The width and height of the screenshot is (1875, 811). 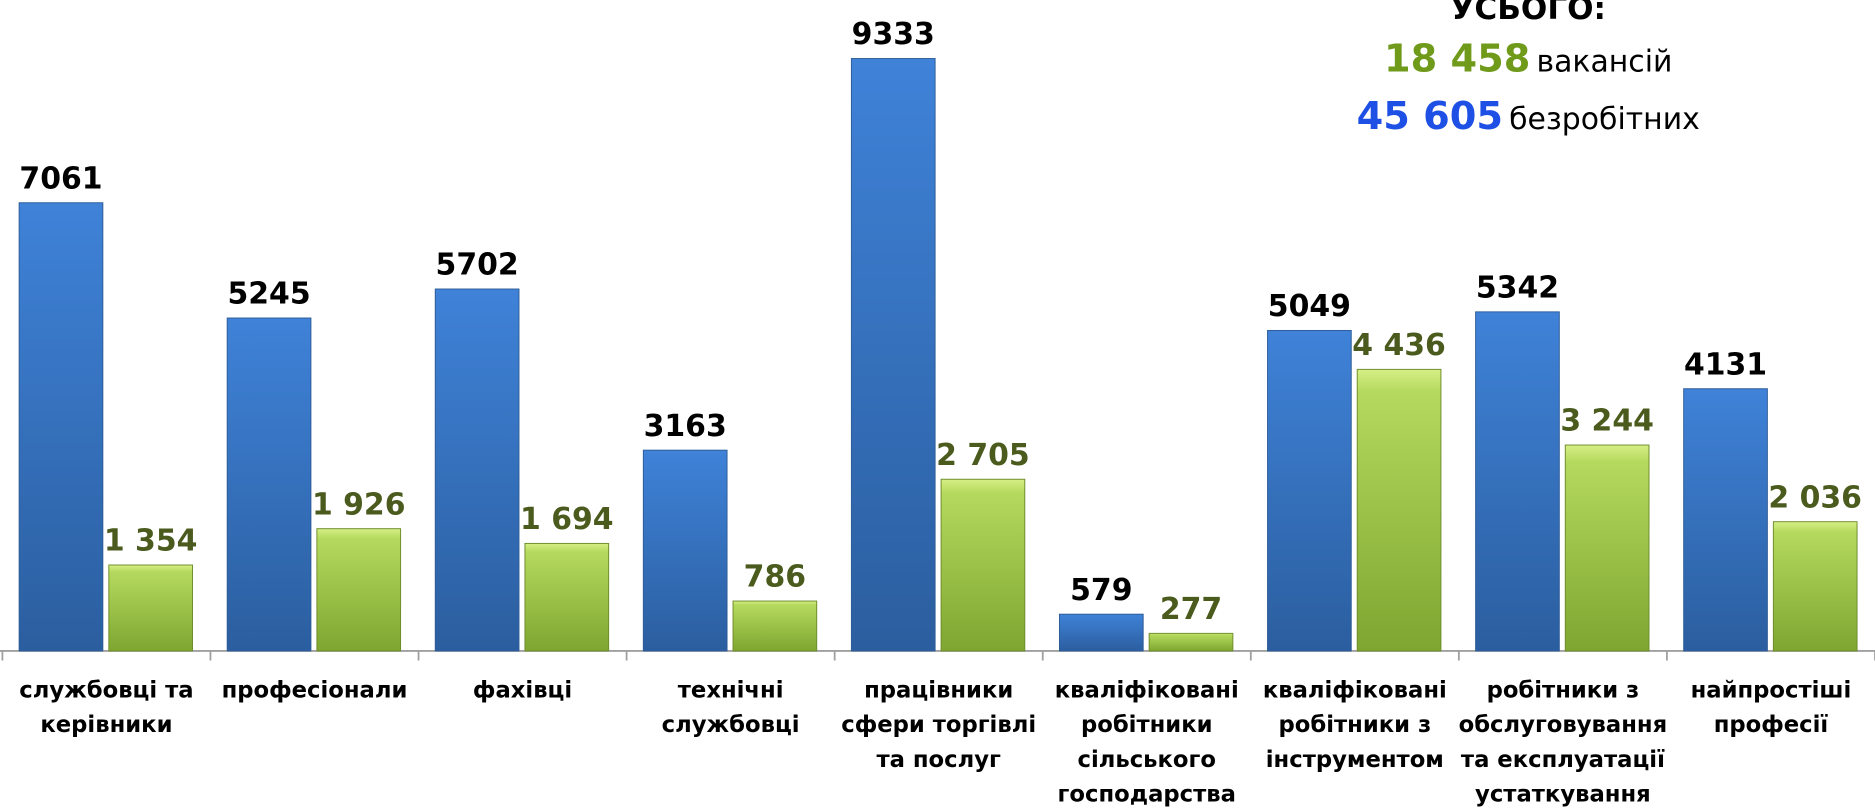 What do you see at coordinates (268, 294) in the screenshot?
I see `data-label: 5245` at bounding box center [268, 294].